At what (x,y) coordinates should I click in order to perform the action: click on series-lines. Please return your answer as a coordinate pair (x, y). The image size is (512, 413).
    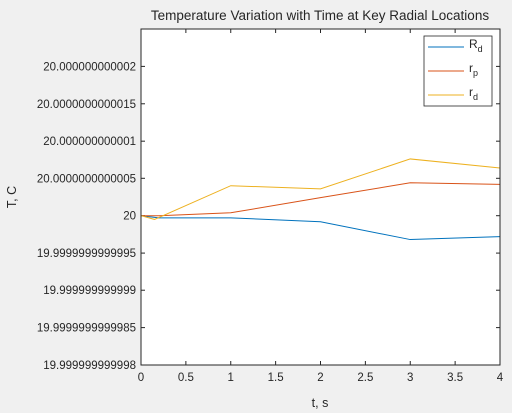
    Looking at the image, I should click on (320, 199).